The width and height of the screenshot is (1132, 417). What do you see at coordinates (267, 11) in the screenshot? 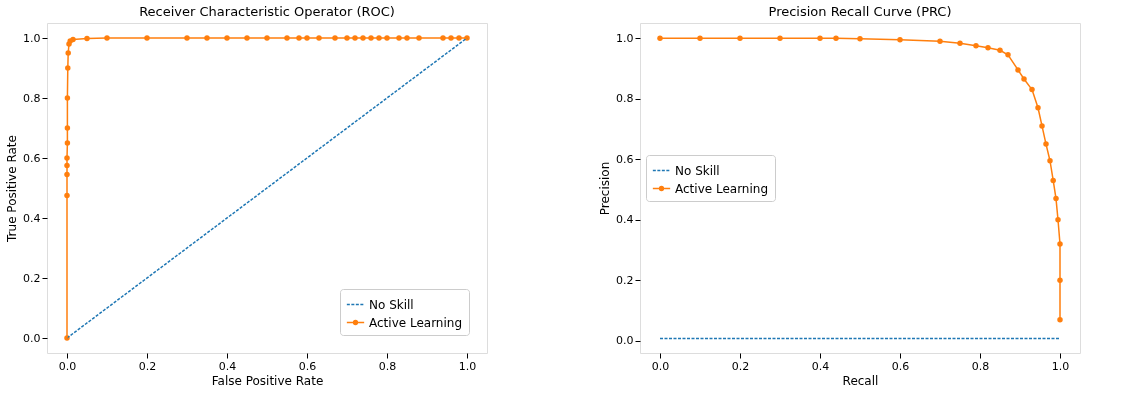
I see `chart-title: Receiver Characteristic Operator (ROC)` at bounding box center [267, 11].